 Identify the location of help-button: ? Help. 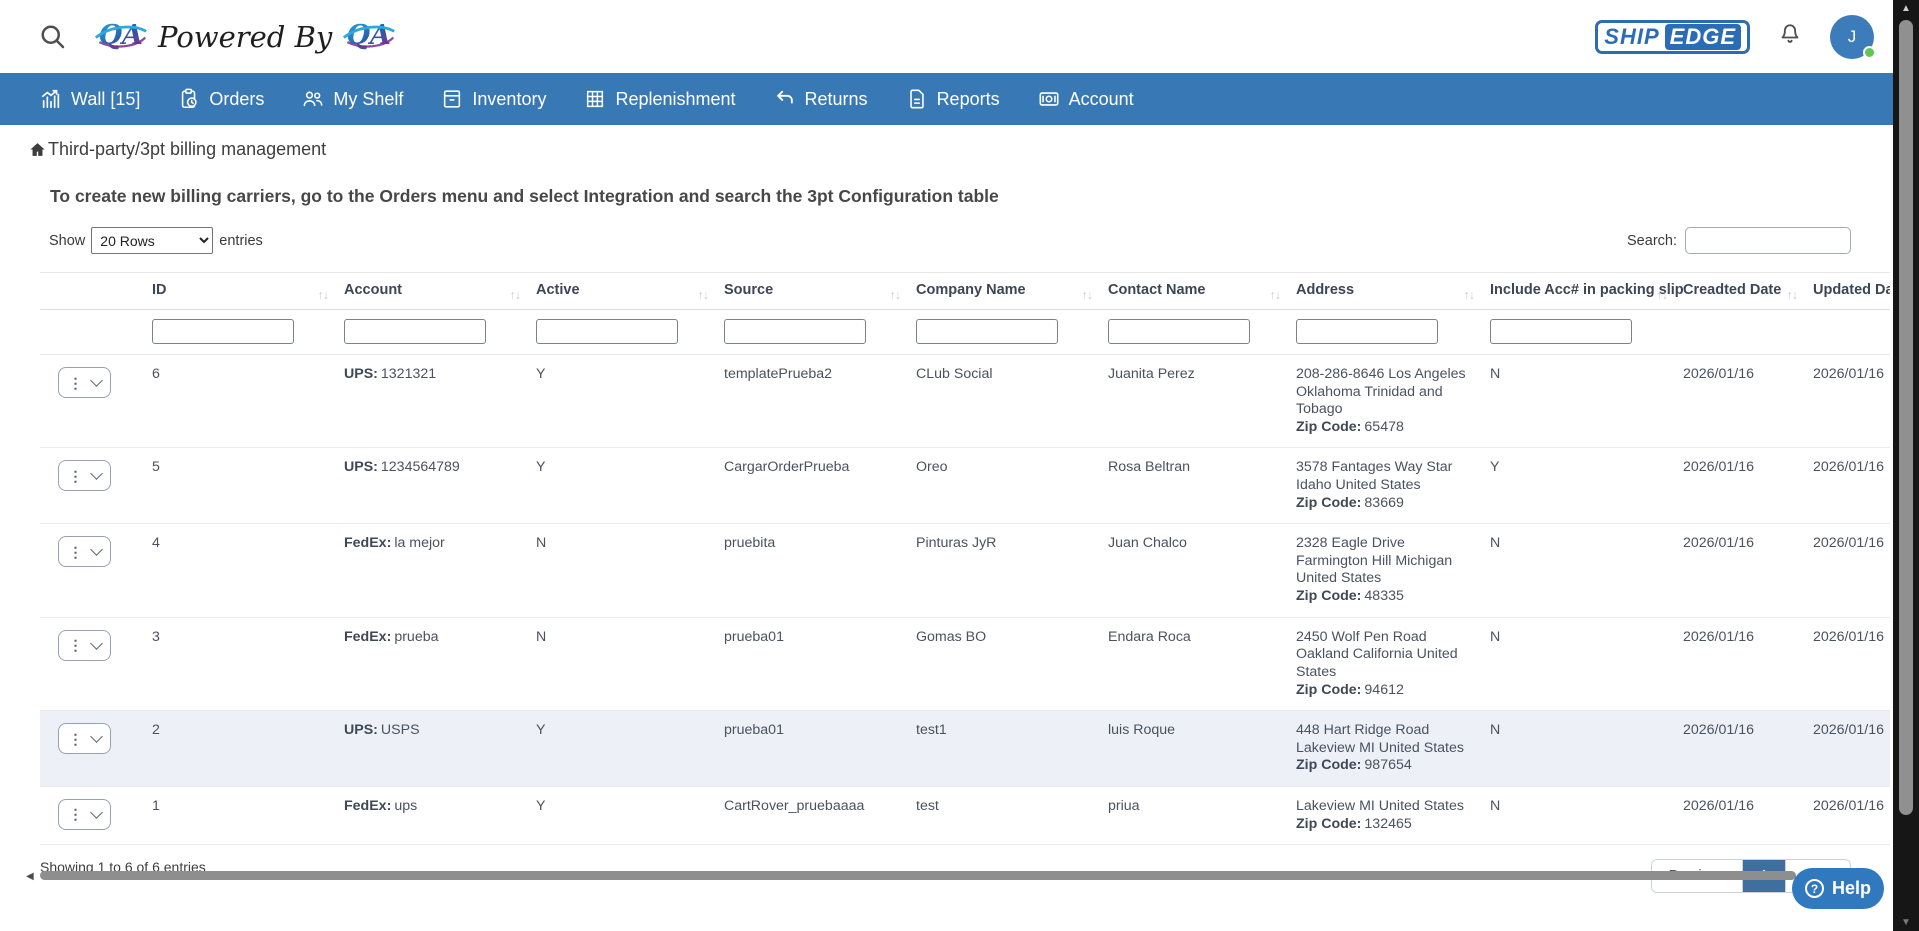
(1838, 888).